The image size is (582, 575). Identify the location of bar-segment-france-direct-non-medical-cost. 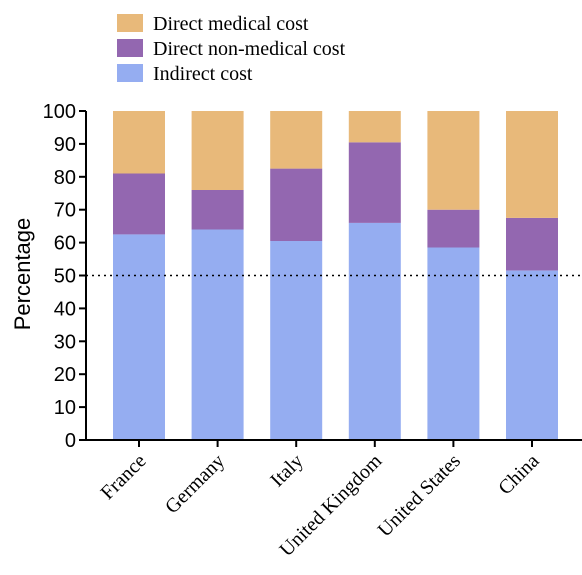
(139, 204).